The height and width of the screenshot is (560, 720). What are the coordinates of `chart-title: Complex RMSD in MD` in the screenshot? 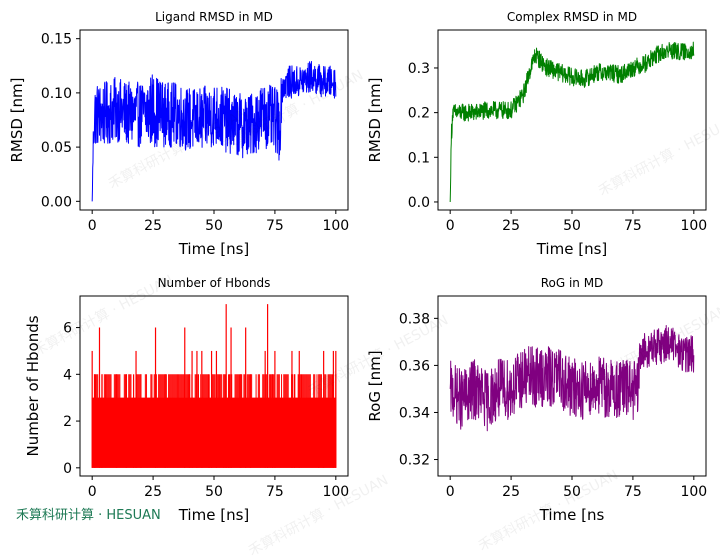 It's located at (572, 17).